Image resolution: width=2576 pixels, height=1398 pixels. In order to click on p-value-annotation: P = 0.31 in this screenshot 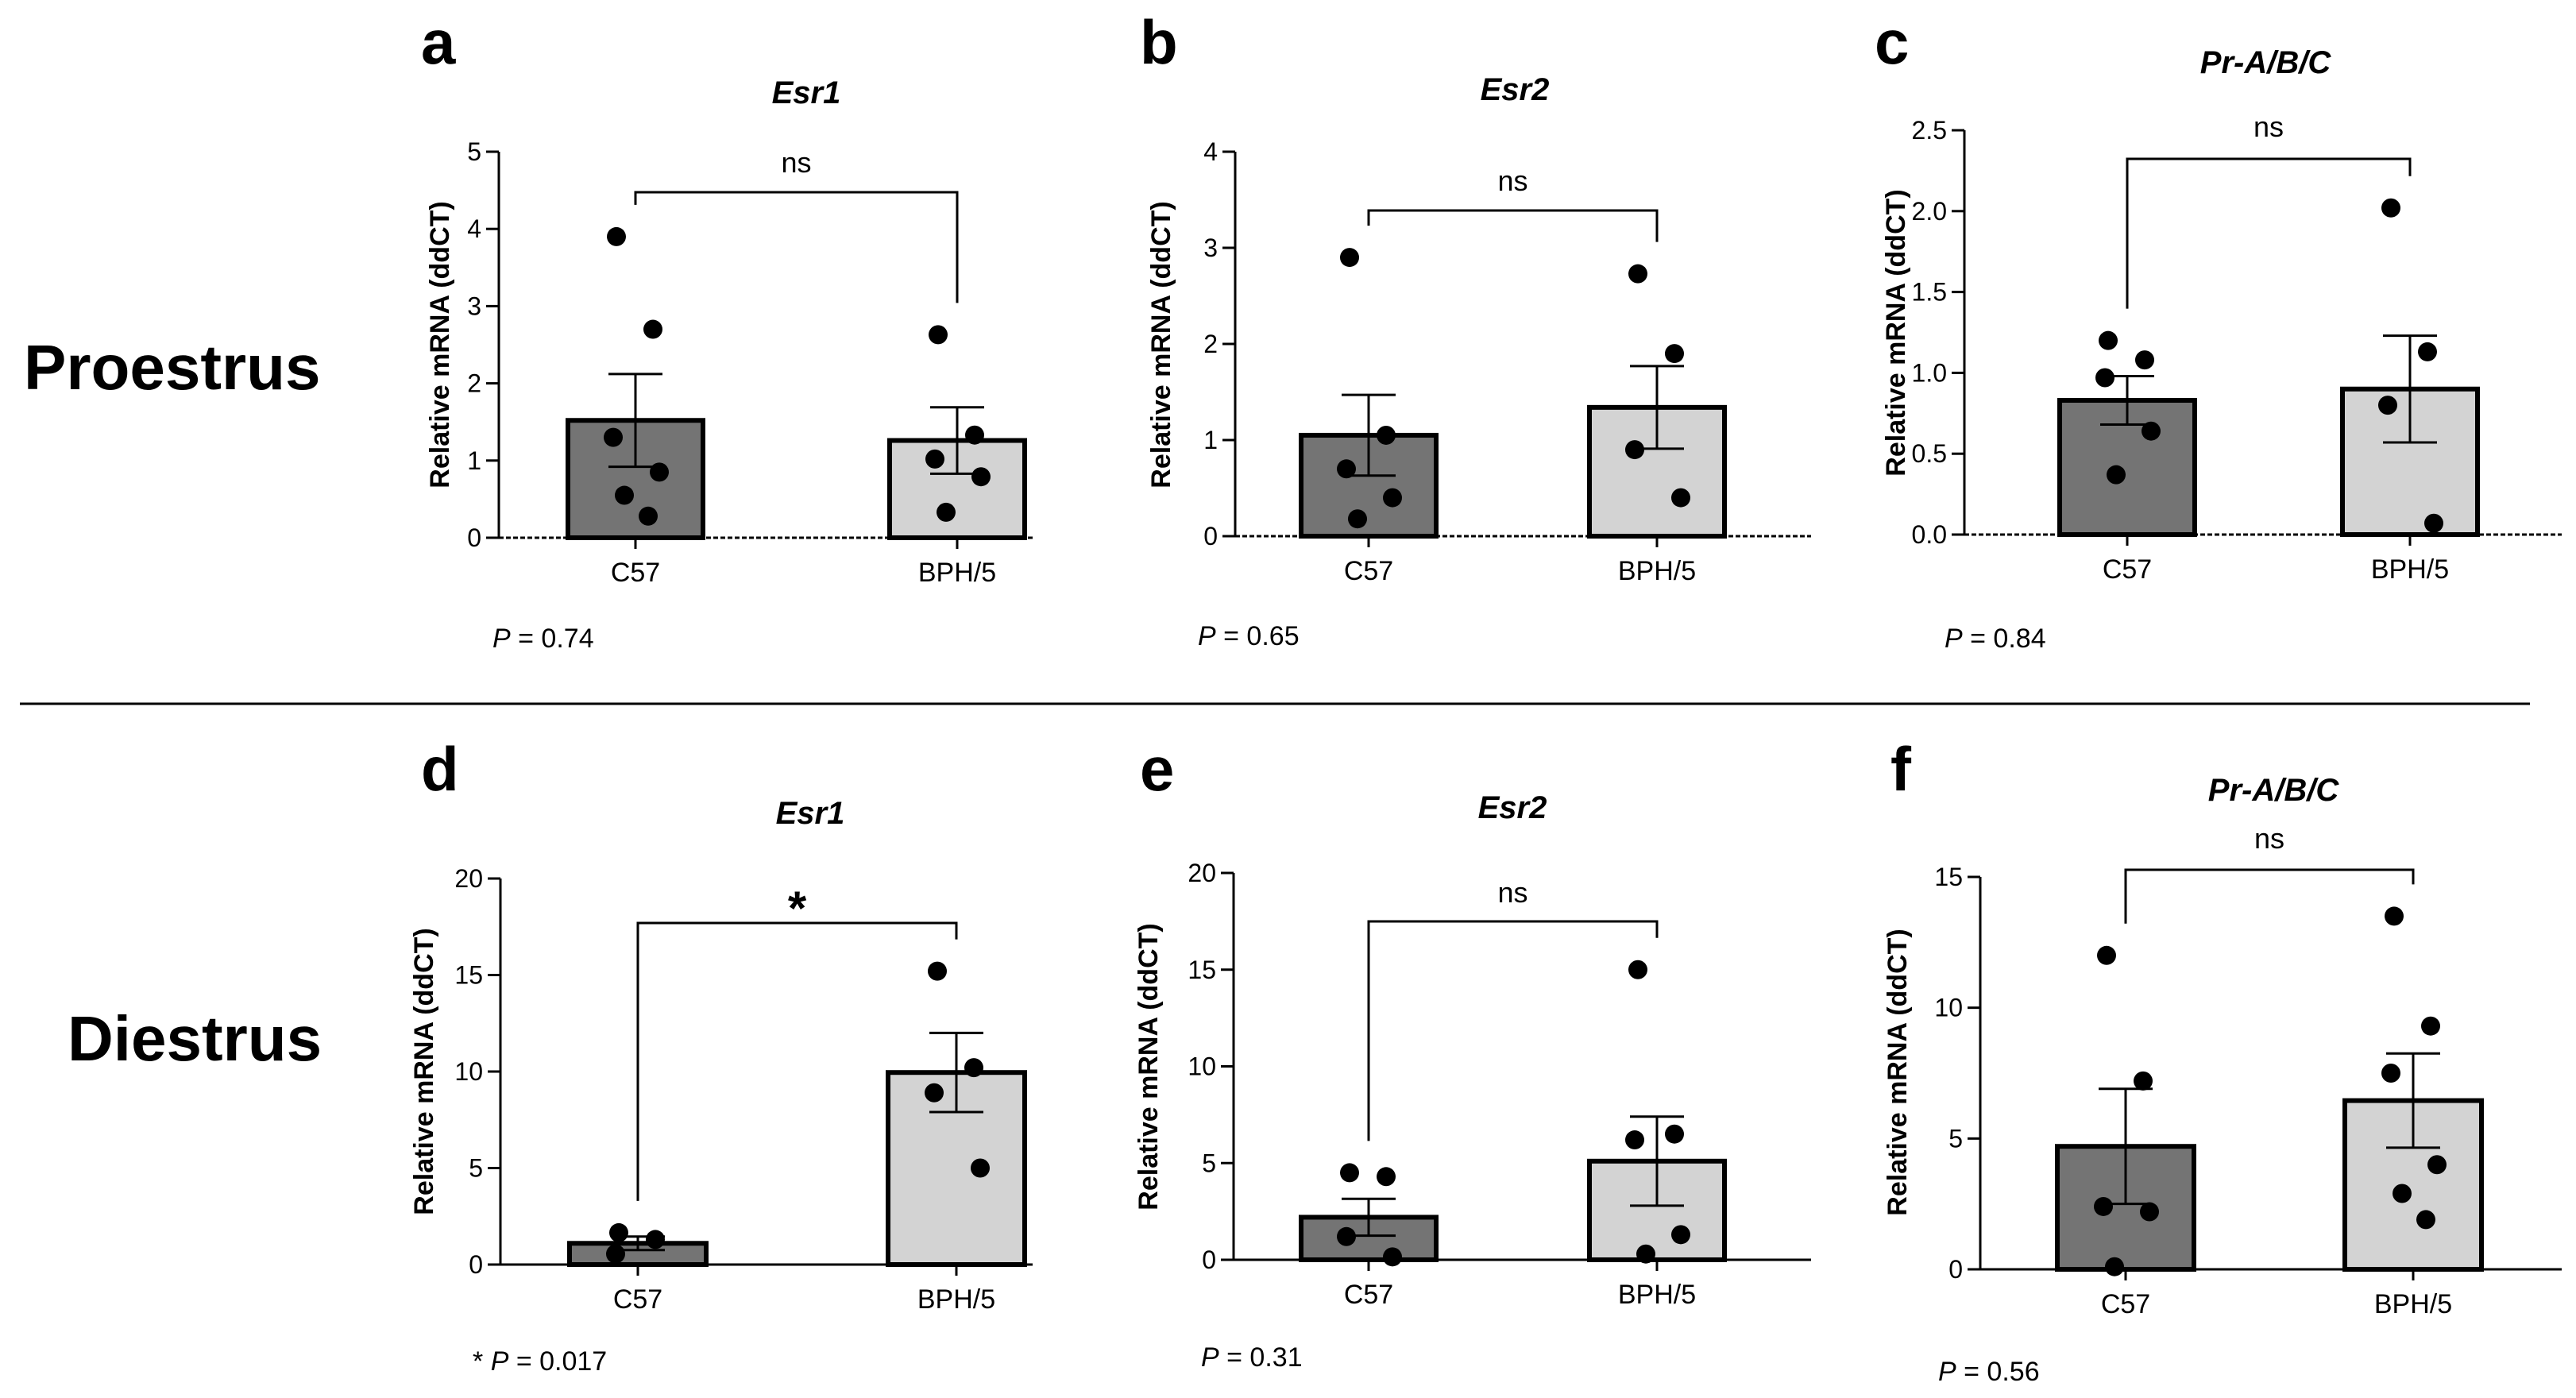, I will do `click(1252, 1357)`.